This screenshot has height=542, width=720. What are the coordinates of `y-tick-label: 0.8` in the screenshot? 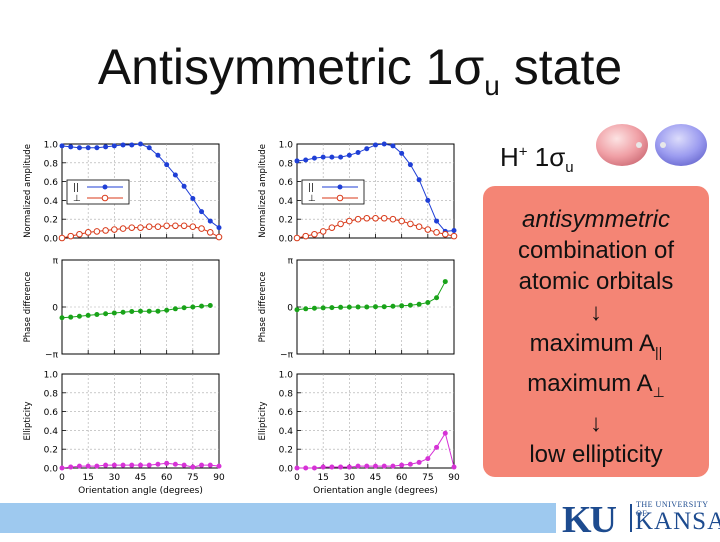 It's located at (286, 164).